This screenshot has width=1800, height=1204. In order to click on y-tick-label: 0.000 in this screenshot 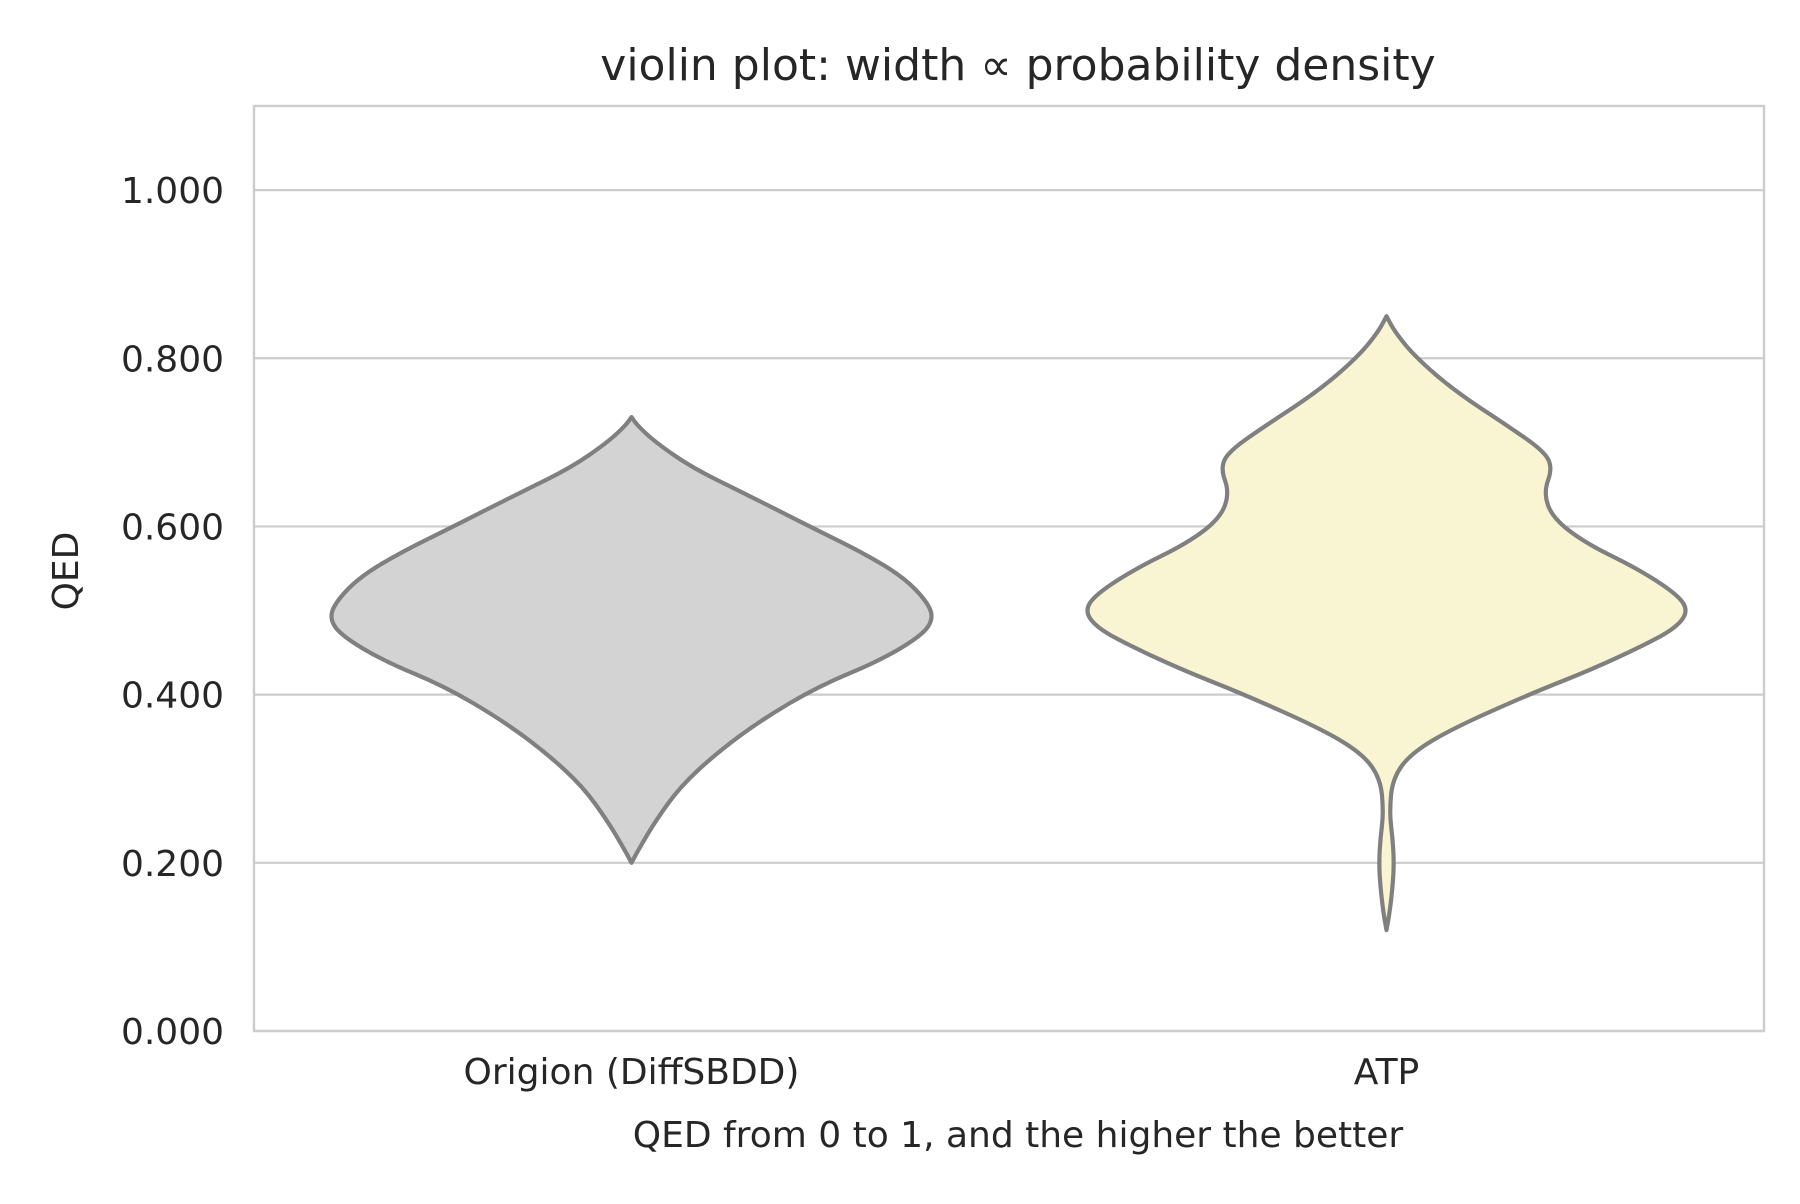, I will do `click(172, 1032)`.